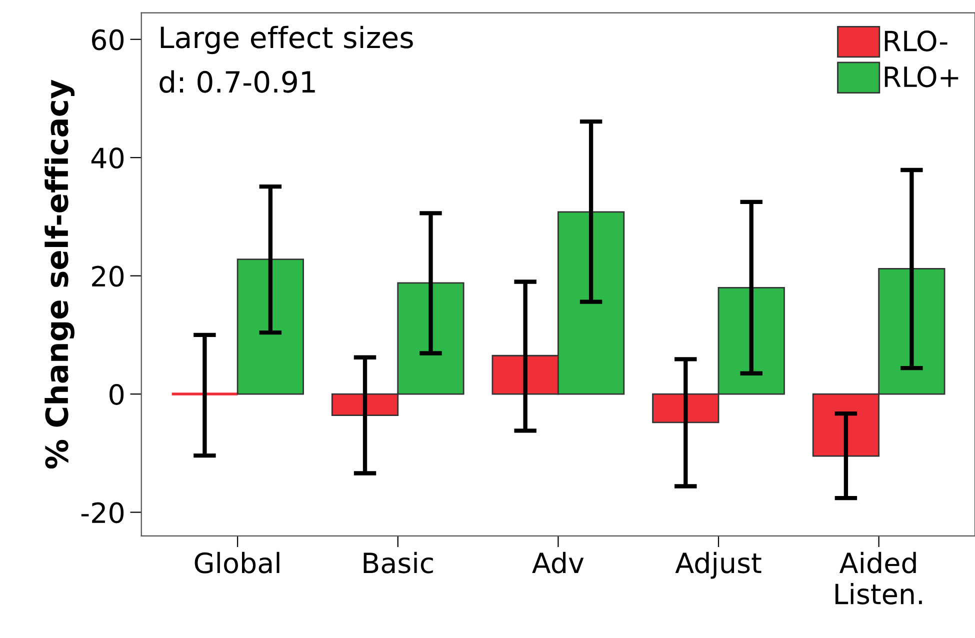 The image size is (975, 638). What do you see at coordinates (108, 276) in the screenshot?
I see `y-tick-label: 20` at bounding box center [108, 276].